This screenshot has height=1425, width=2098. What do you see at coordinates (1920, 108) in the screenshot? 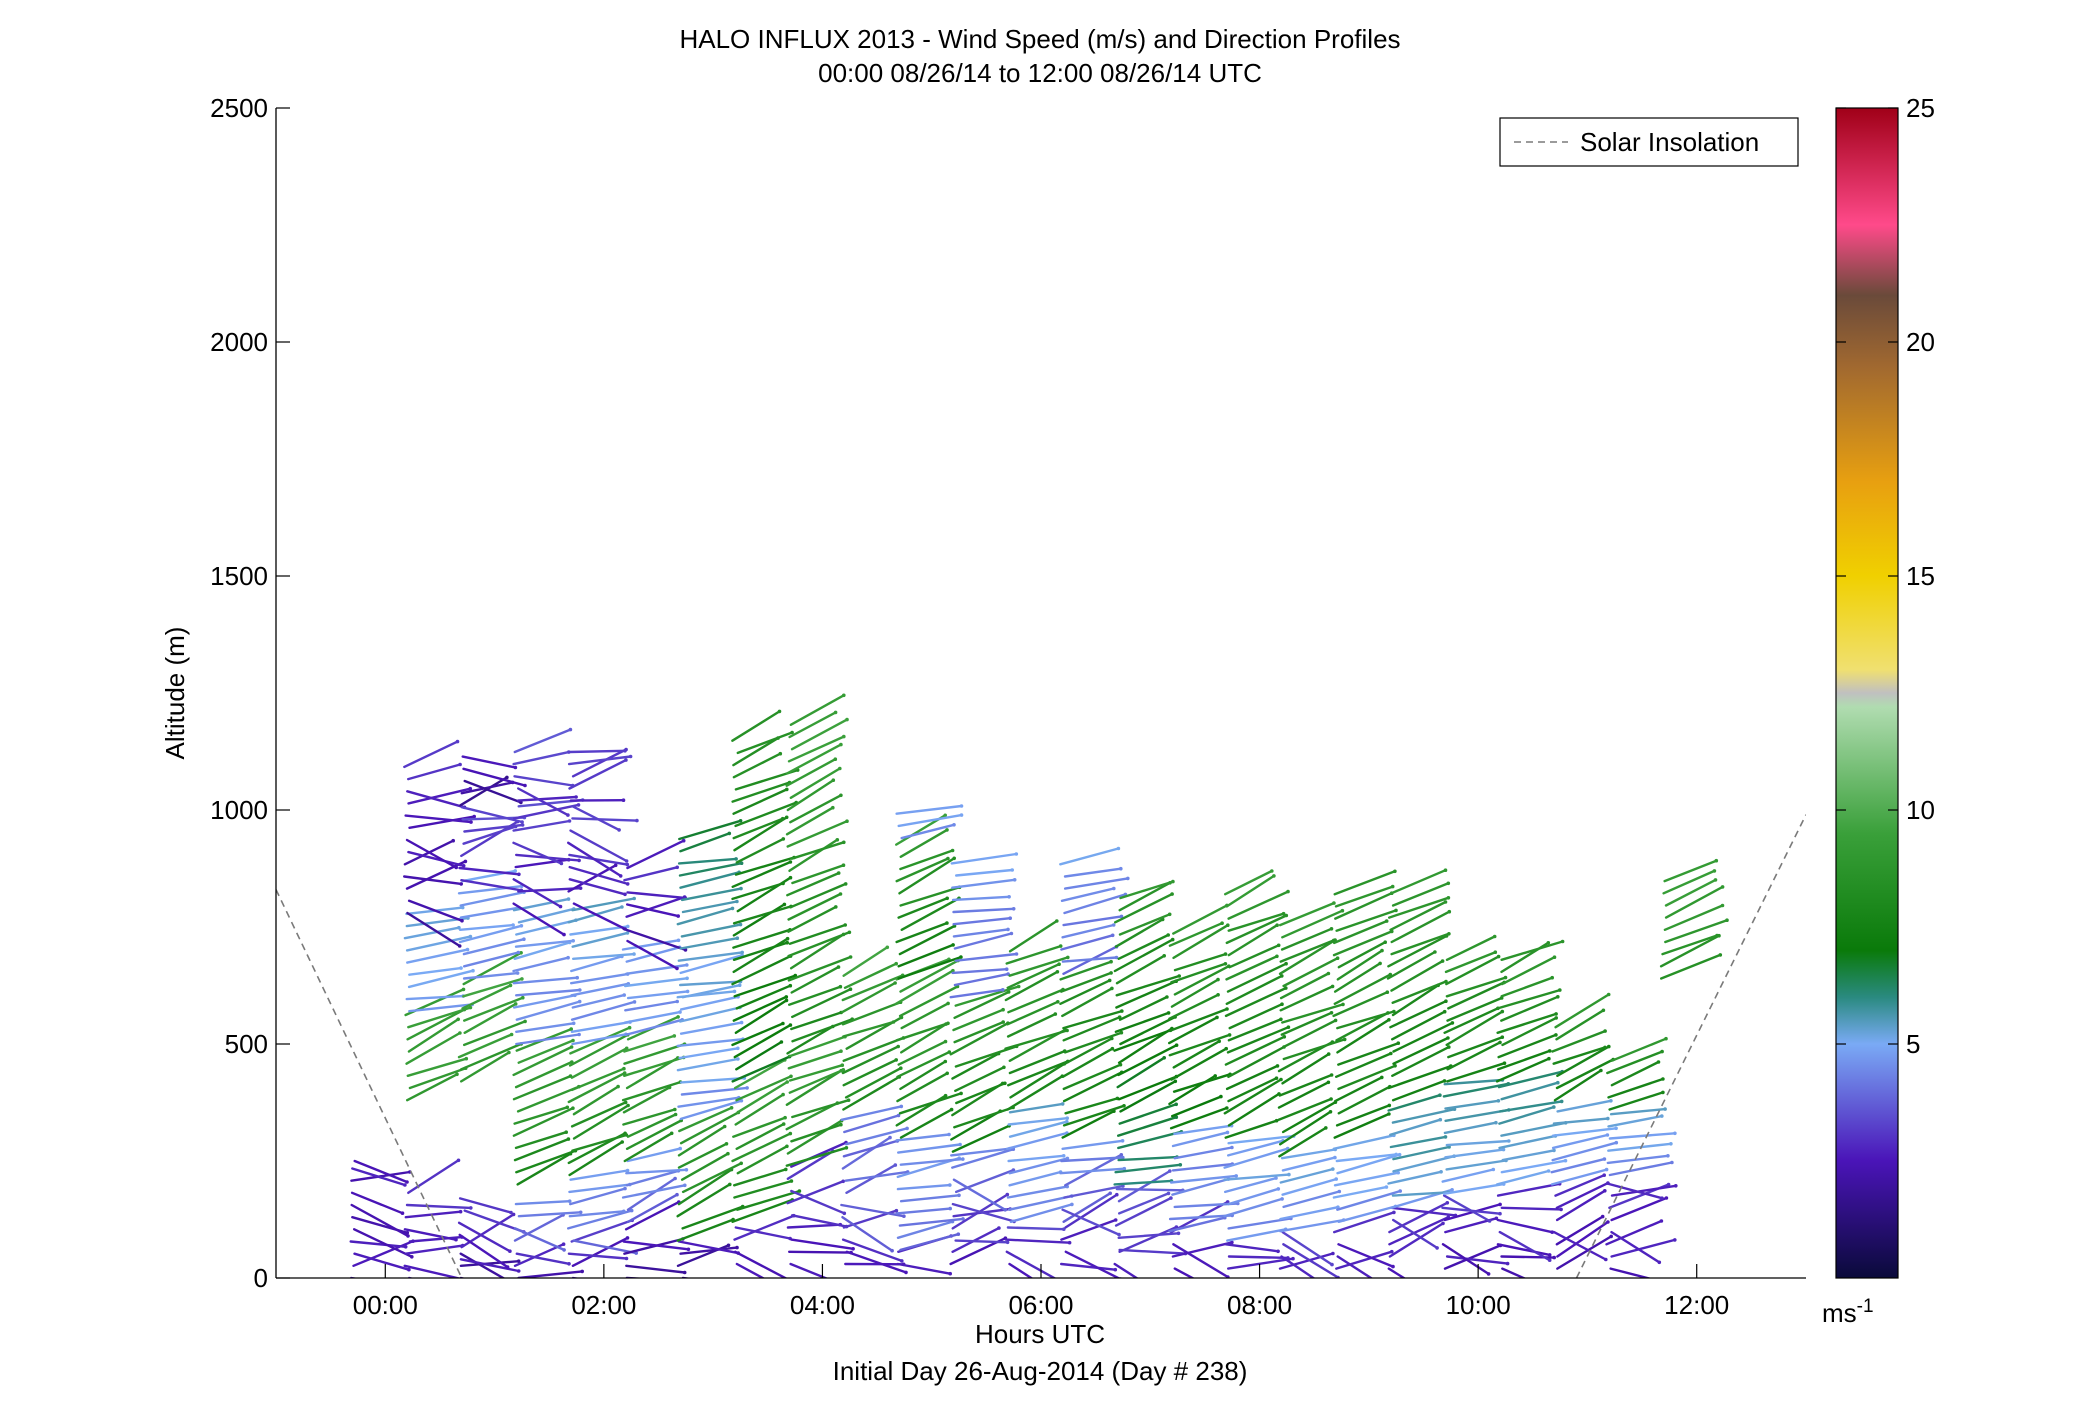
I see `colorbar-tick-label: 25` at bounding box center [1920, 108].